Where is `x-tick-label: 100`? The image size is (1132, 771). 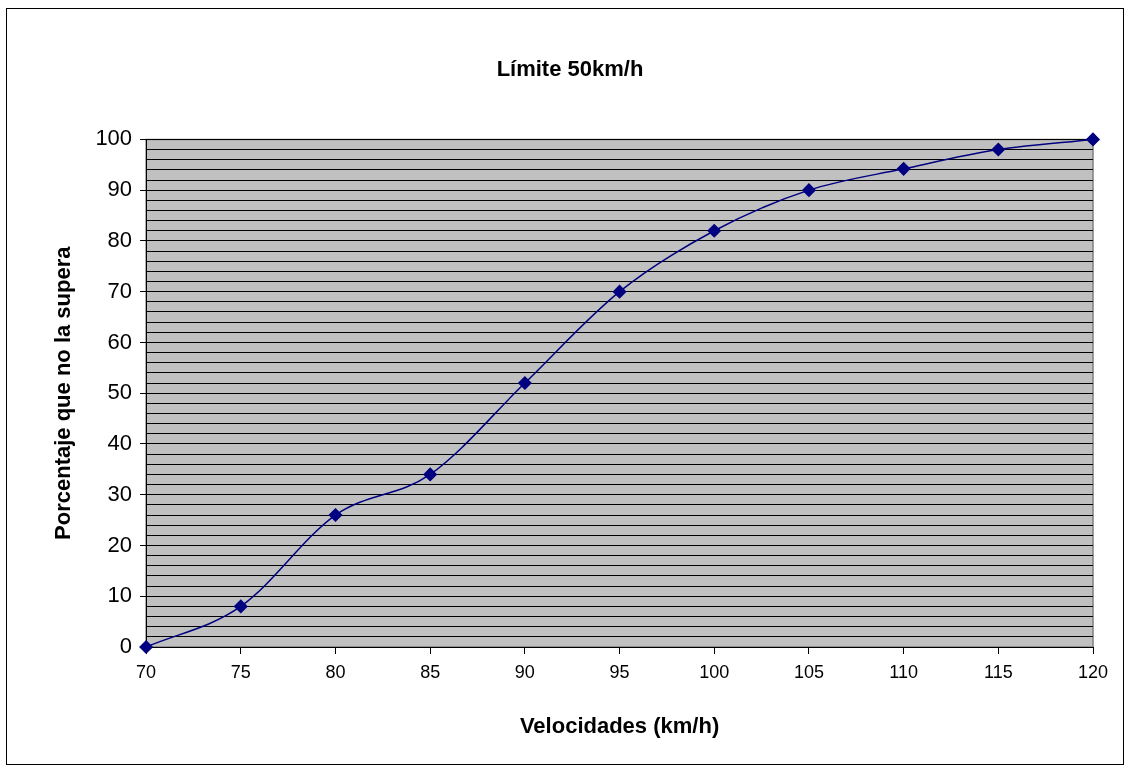 x-tick-label: 100 is located at coordinates (714, 671).